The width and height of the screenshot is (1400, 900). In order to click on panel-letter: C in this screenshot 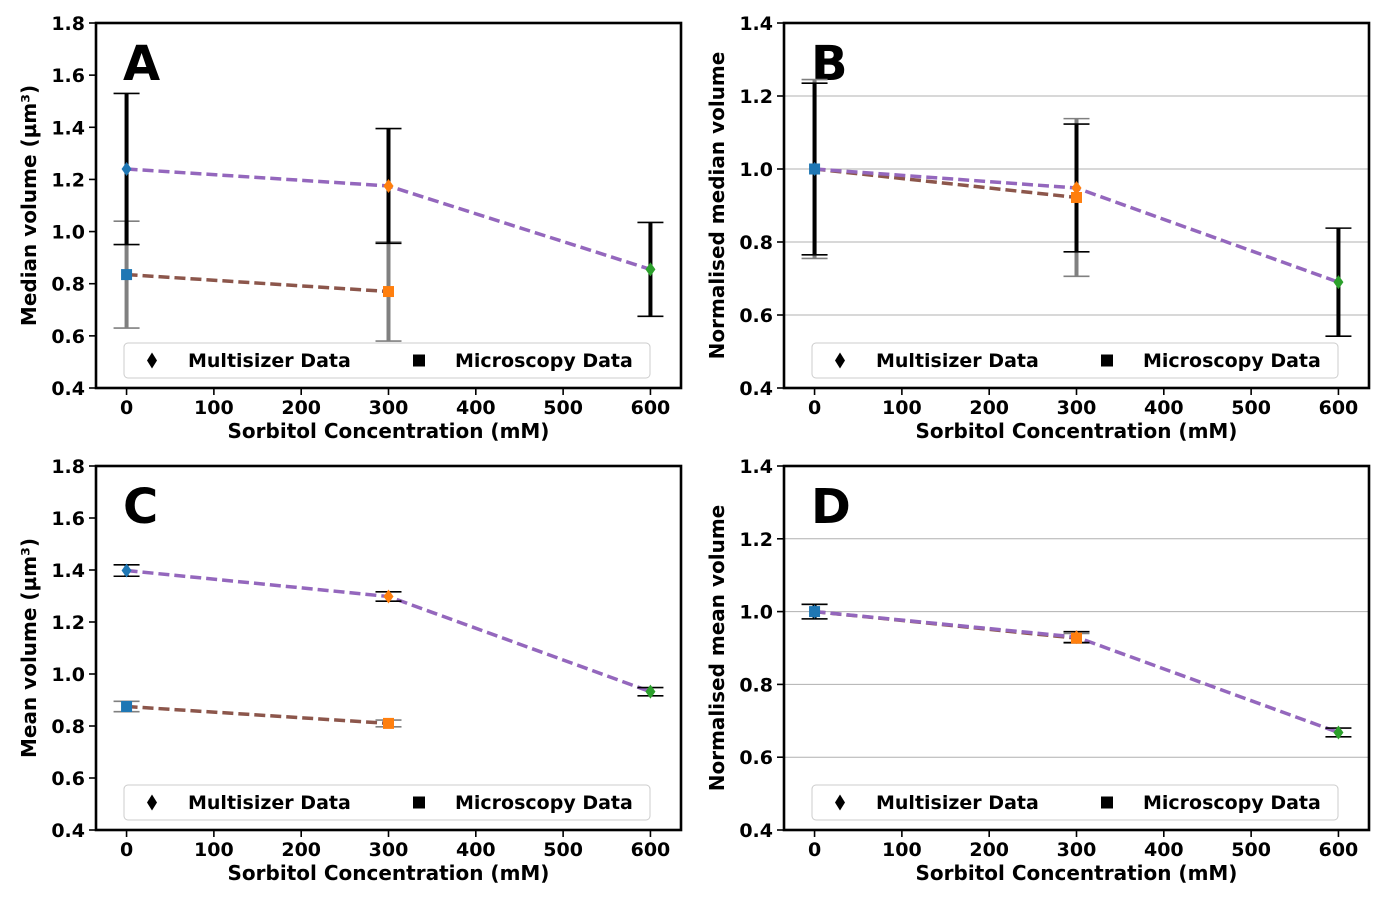, I will do `click(140, 507)`.